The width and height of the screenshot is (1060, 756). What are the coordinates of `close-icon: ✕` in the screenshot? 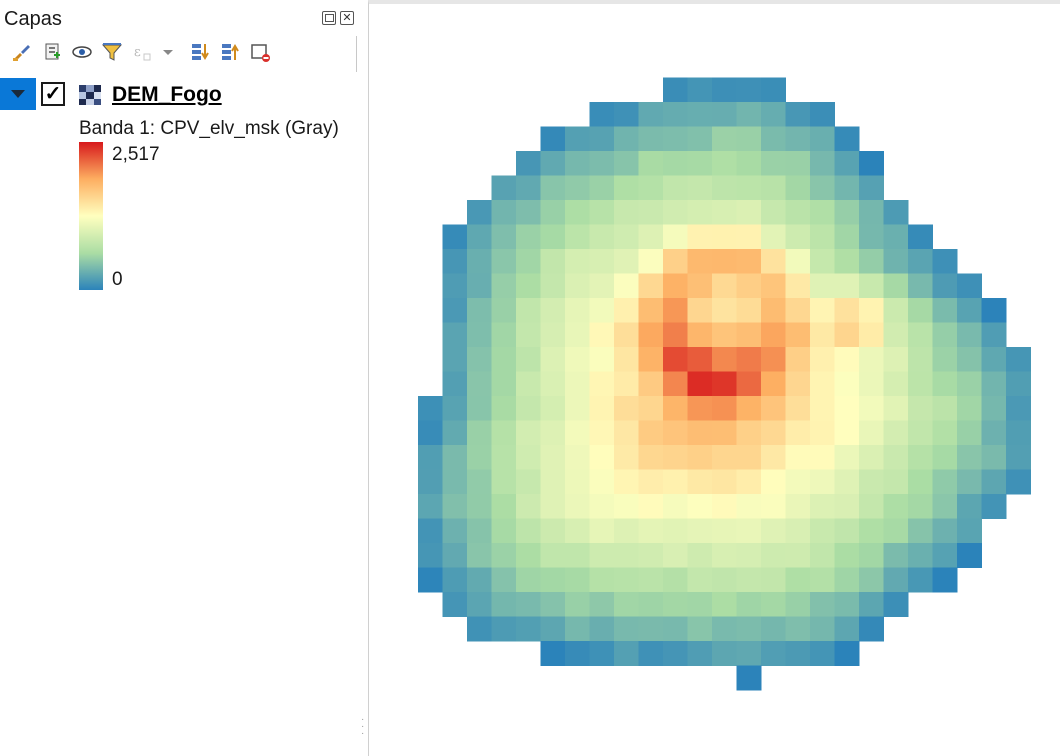 It's located at (347, 18).